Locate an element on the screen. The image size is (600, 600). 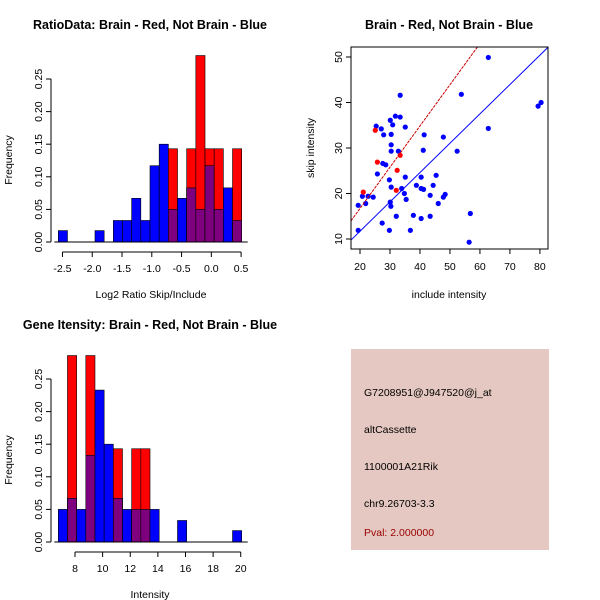
hist-ratio-title: RatioData: Brain - Red, Not Brain - Blue is located at coordinates (150, 25).